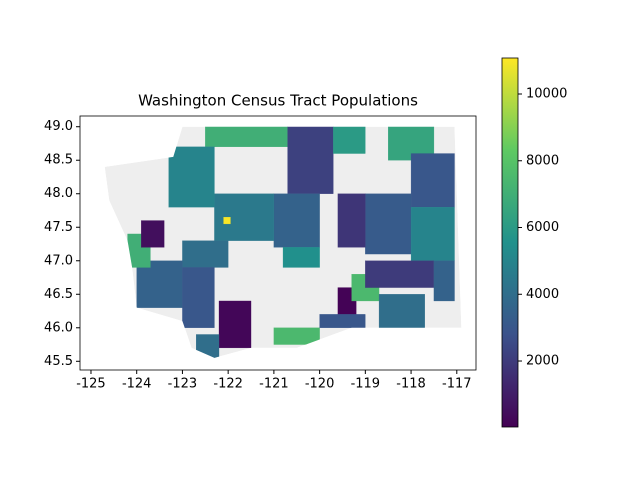 The height and width of the screenshot is (480, 640). What do you see at coordinates (137, 384) in the screenshot?
I see `x-tick-label: -124` at bounding box center [137, 384].